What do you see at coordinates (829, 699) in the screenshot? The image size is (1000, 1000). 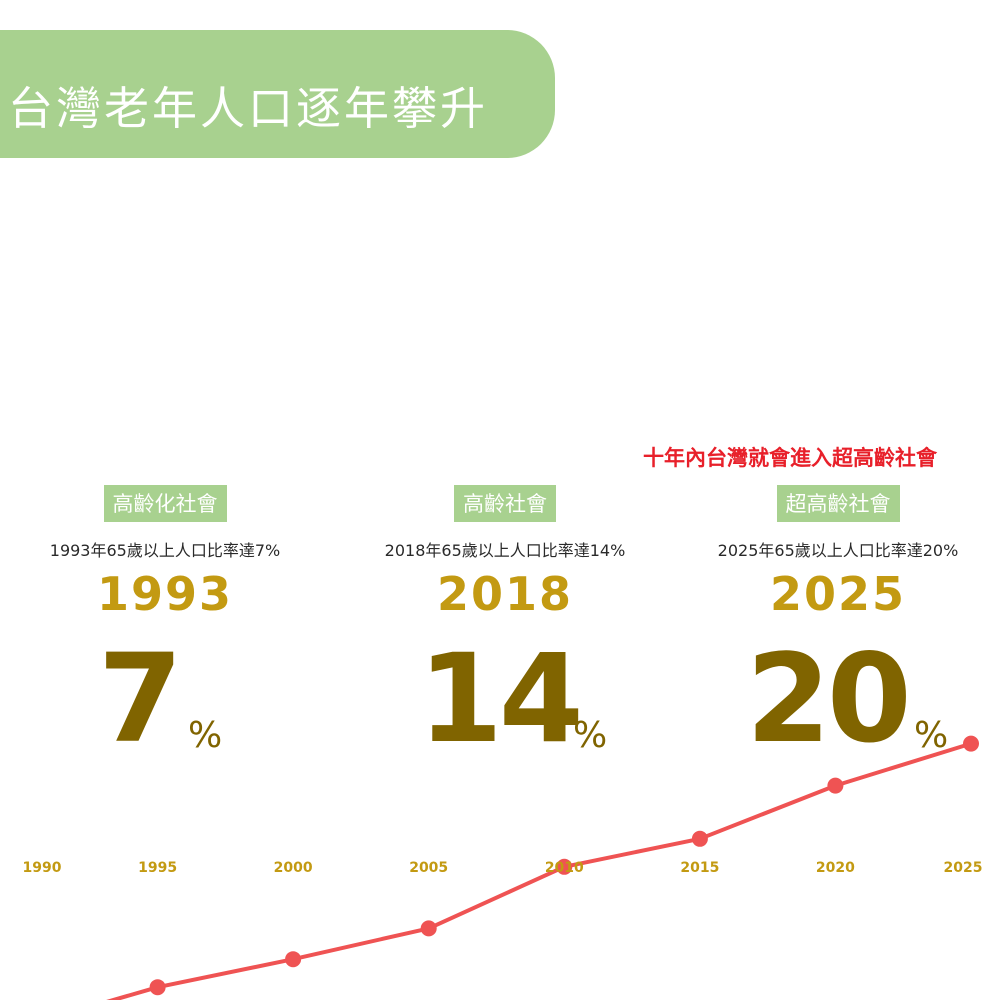 I see `percent-value: 20` at bounding box center [829, 699].